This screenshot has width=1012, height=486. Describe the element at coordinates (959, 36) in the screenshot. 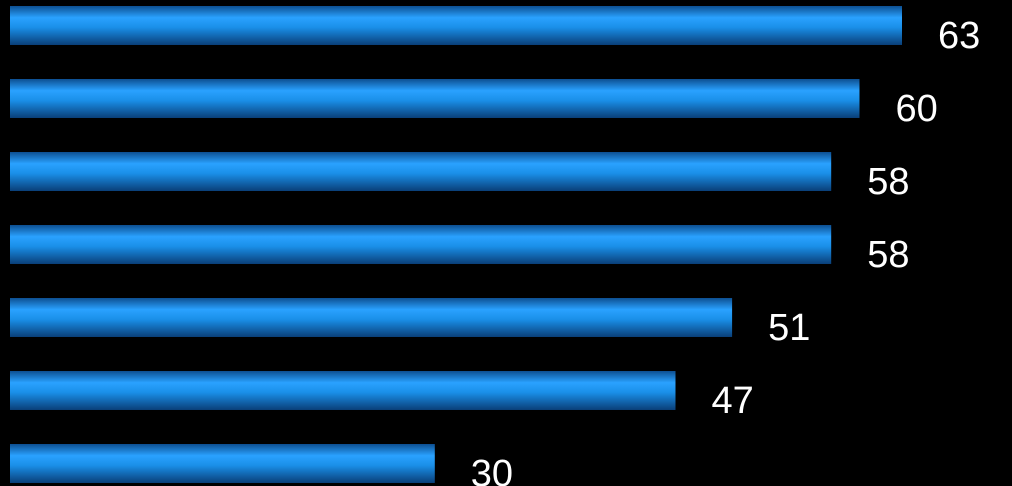

I see `value-label-1: 63` at that location.